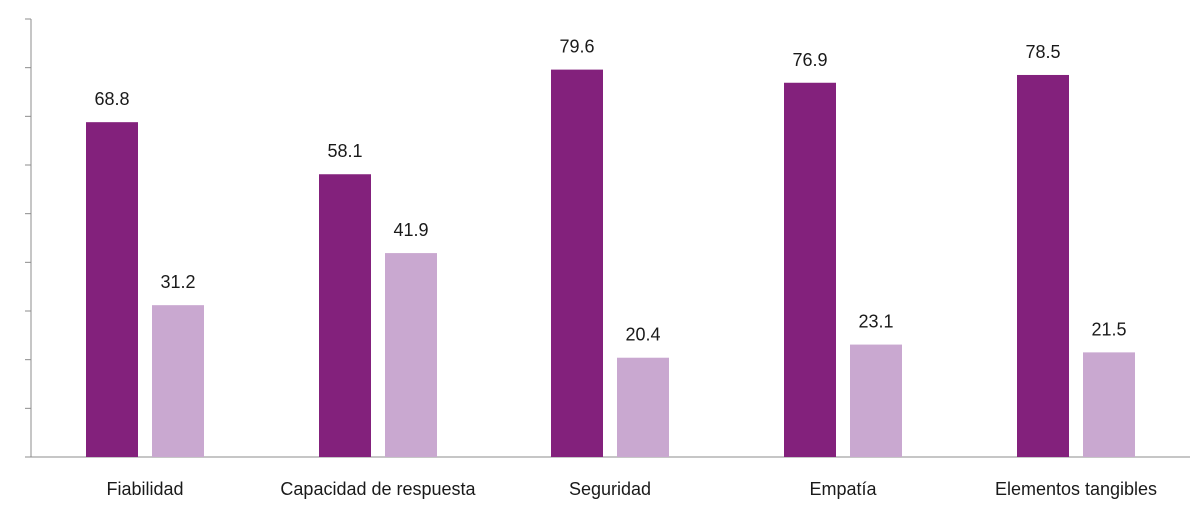 This screenshot has width=1201, height=512. I want to click on data-label: 41.9, so click(410, 230).